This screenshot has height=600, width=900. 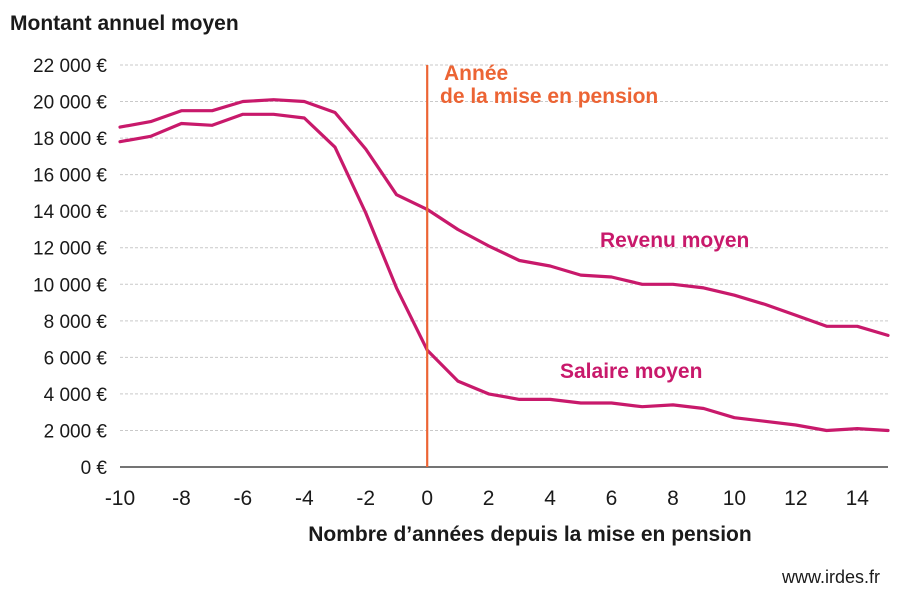 What do you see at coordinates (549, 96) in the screenshot?
I see `retirement-year-label-line2: de la mise en pension` at bounding box center [549, 96].